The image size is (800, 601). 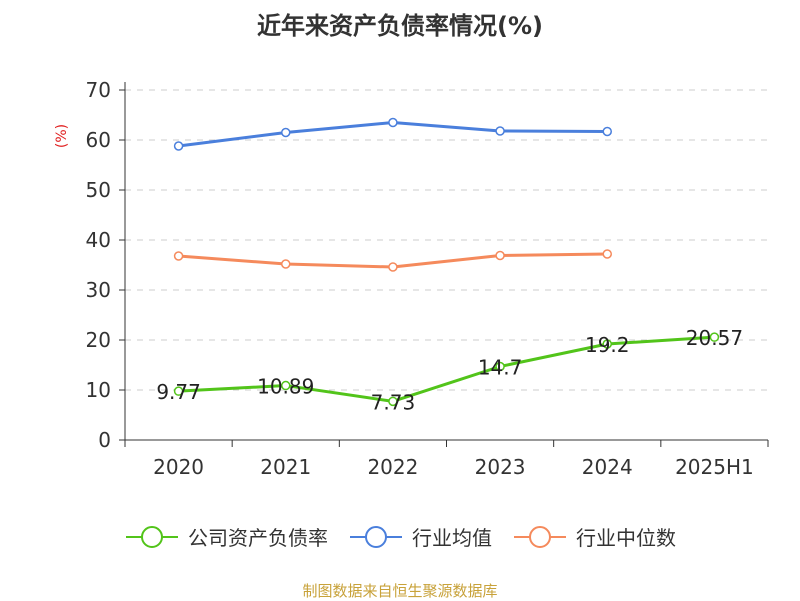 I want to click on legend-label: 行业均值, so click(x=452, y=538).